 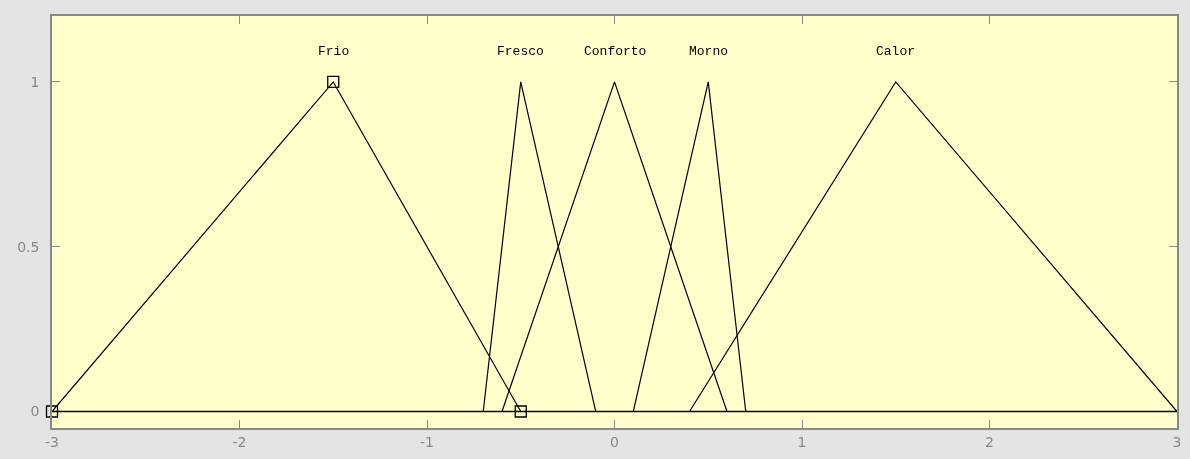 What do you see at coordinates (896, 51) in the screenshot?
I see `text: Calor` at bounding box center [896, 51].